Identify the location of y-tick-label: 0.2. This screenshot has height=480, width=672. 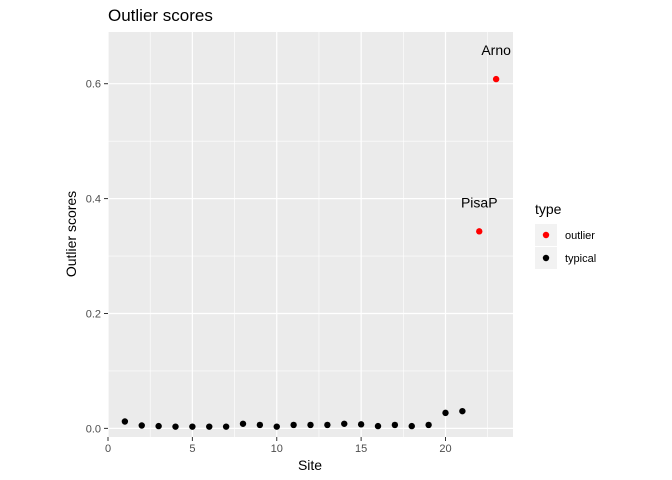
(93, 314).